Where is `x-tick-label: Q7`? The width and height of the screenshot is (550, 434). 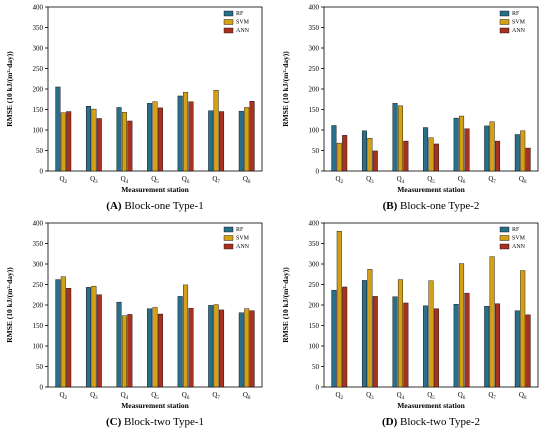
x-tick-label: Q7 is located at coordinates (492, 396).